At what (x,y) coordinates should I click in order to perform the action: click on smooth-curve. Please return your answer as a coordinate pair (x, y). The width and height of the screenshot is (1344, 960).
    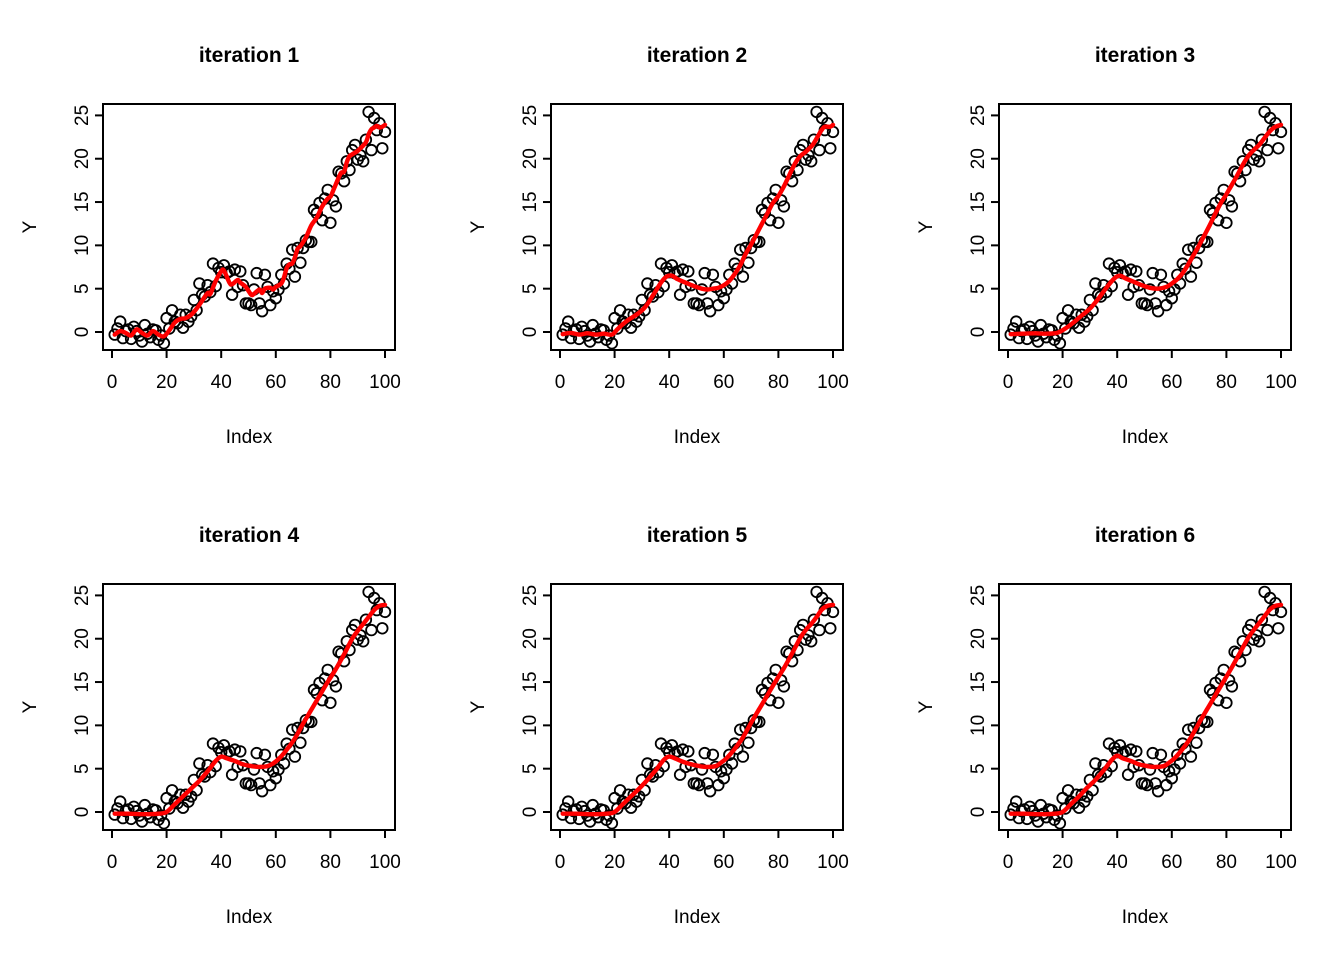
    Looking at the image, I should click on (250, 709).